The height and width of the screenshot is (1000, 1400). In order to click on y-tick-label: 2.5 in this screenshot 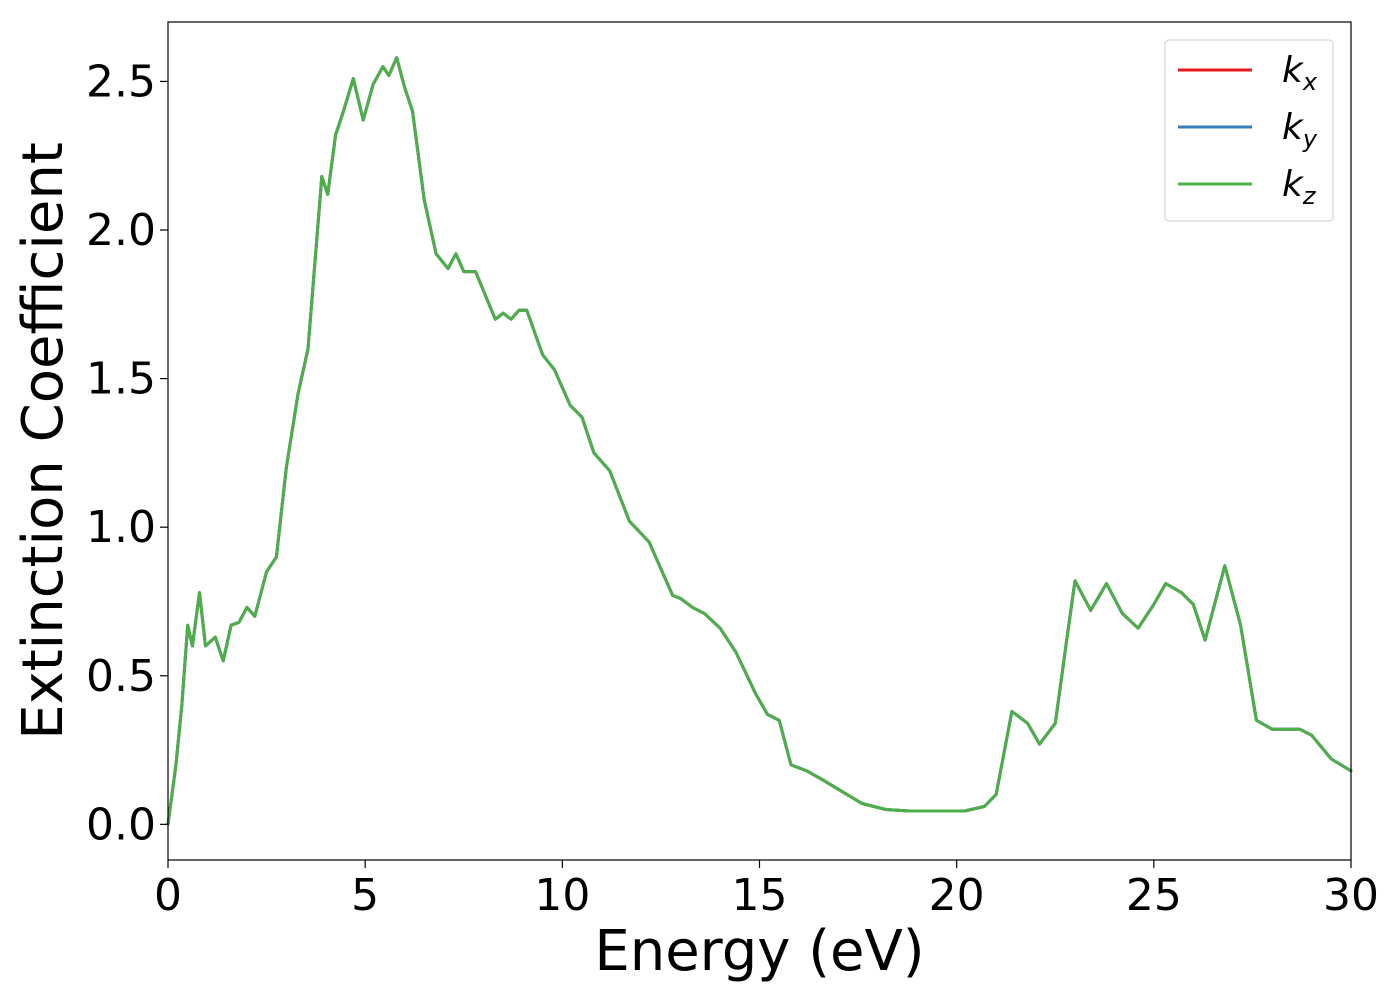, I will do `click(121, 81)`.